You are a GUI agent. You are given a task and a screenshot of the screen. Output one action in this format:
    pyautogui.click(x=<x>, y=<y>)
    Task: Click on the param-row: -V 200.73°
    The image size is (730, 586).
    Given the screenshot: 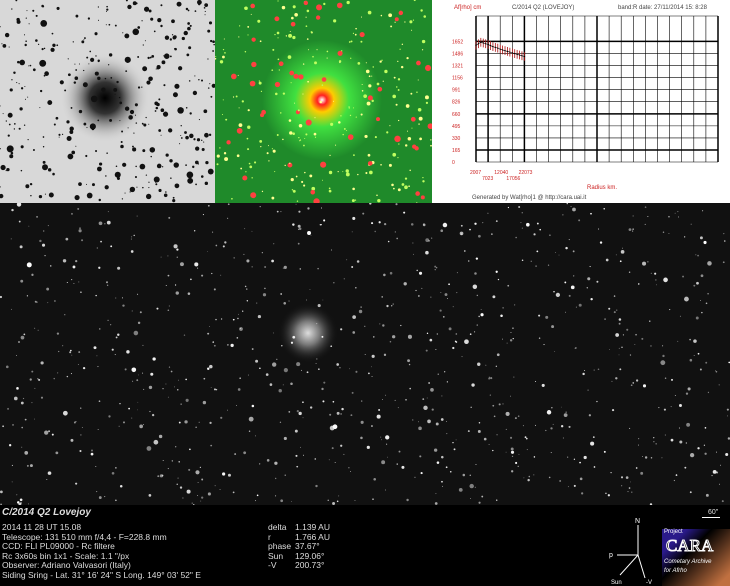 What is the action you would take?
    pyautogui.click(x=299, y=566)
    